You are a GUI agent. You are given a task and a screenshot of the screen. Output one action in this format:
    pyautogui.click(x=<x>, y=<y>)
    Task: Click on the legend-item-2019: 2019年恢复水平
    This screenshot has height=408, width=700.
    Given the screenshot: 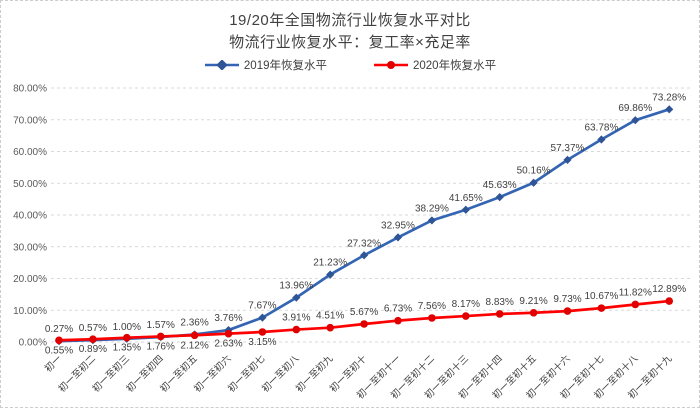 What is the action you would take?
    pyautogui.click(x=265, y=65)
    